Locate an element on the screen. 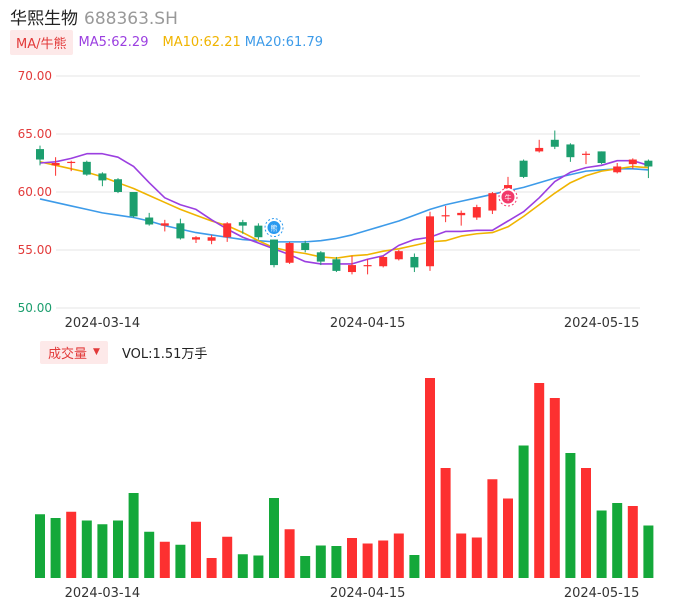 This screenshot has width=686, height=606. ma5-legend: MA5:62.29 is located at coordinates (113, 42).